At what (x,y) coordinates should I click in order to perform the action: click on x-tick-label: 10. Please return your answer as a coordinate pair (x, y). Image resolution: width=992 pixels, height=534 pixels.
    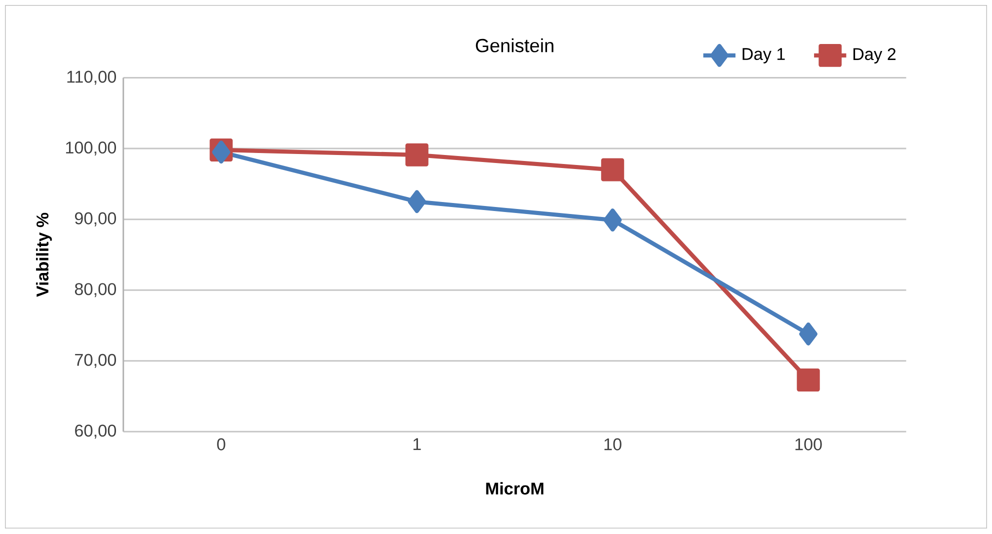
    Looking at the image, I should click on (613, 444).